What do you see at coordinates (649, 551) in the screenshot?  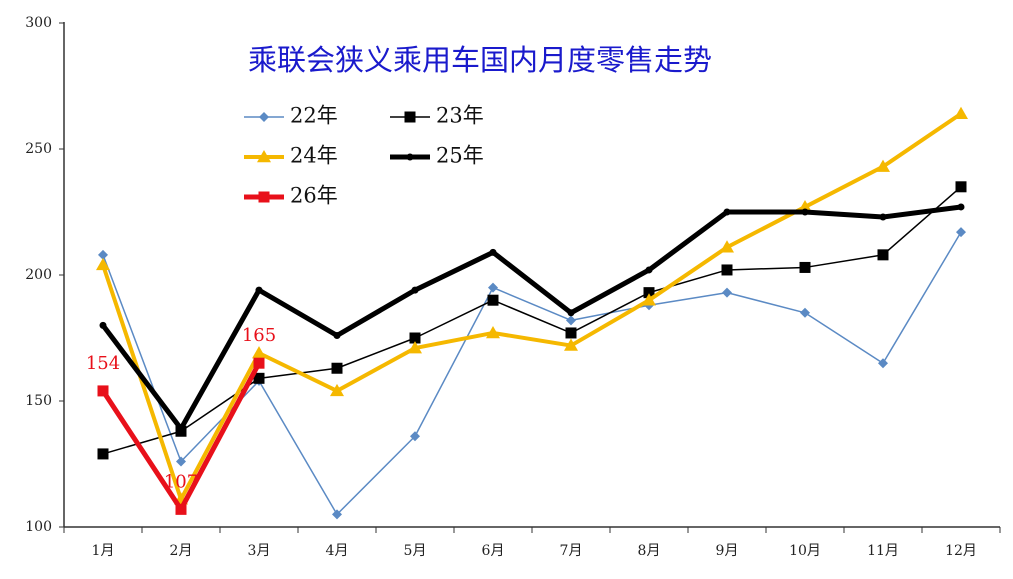 I see `x-tick-label: 8月` at bounding box center [649, 551].